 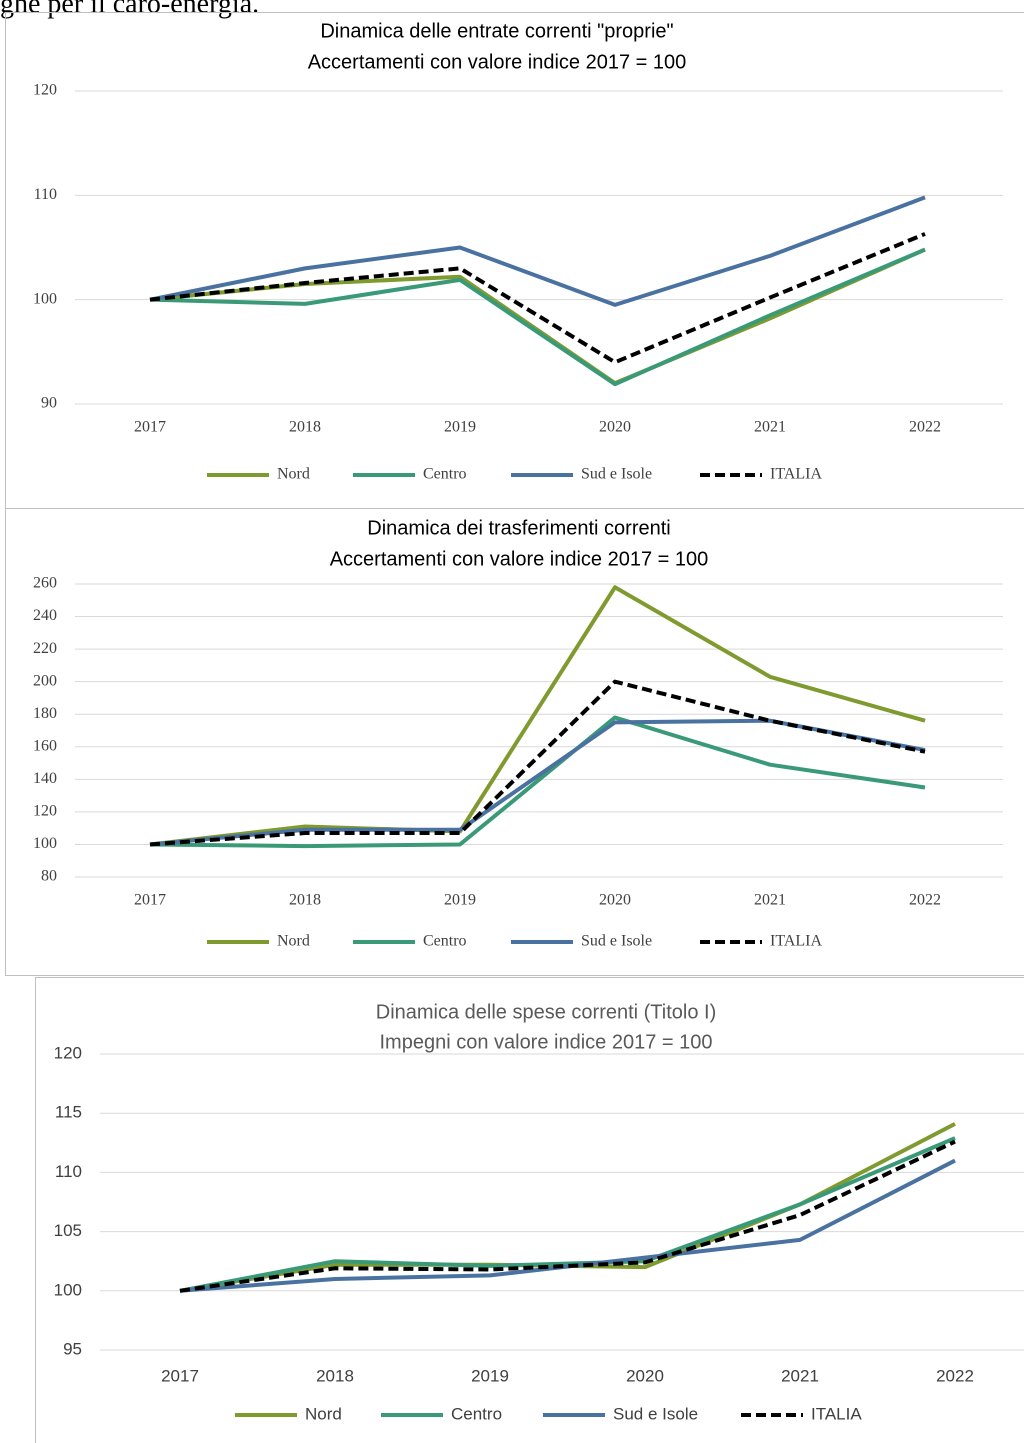 What do you see at coordinates (68, 1112) in the screenshot?
I see `y-tick-label: 115` at bounding box center [68, 1112].